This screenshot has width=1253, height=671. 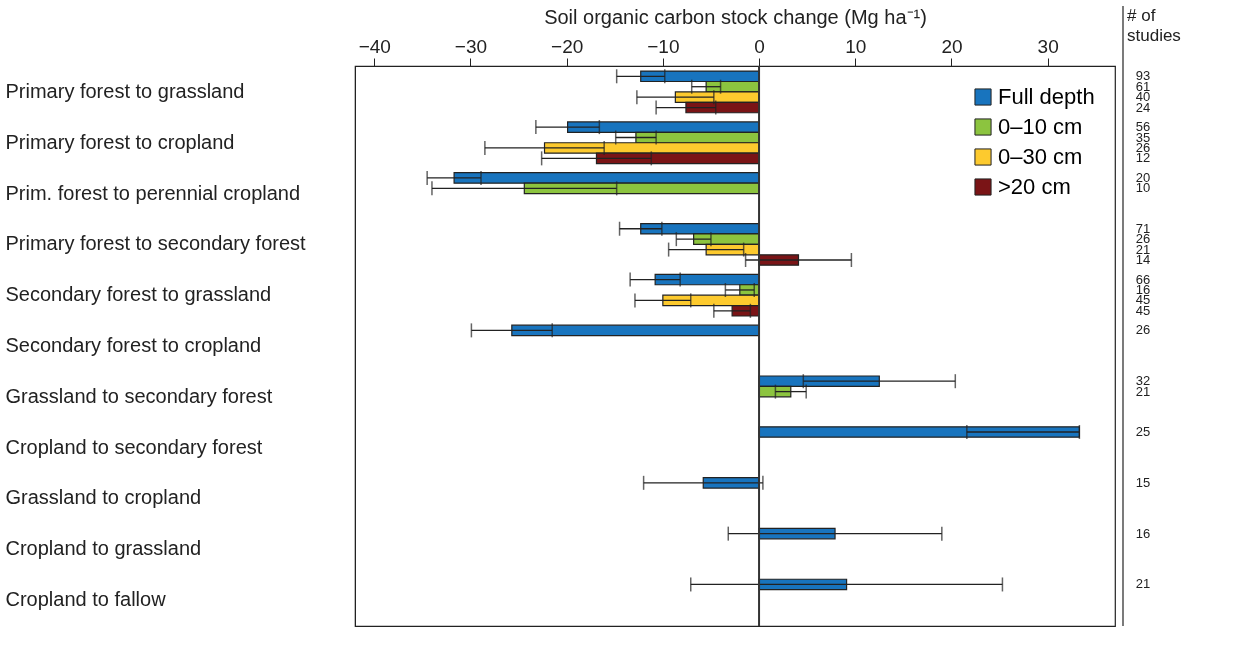 What do you see at coordinates (567, 46) in the screenshot?
I see `x-tick-label: −20` at bounding box center [567, 46].